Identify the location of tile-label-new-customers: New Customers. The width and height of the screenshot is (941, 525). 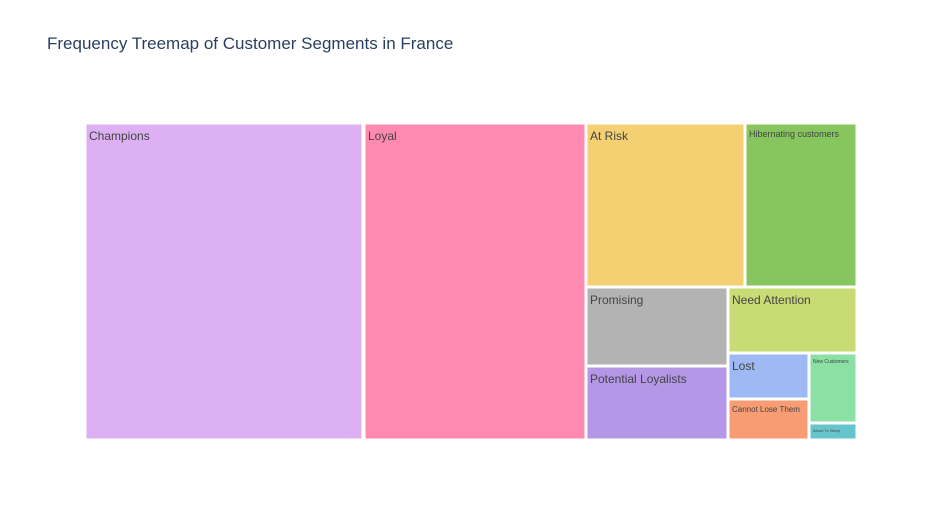
(831, 362).